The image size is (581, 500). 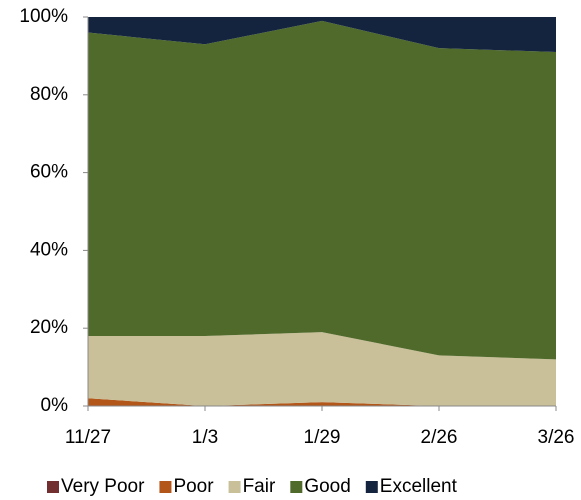 I want to click on x-tick-label: 1/29, so click(x=322, y=437).